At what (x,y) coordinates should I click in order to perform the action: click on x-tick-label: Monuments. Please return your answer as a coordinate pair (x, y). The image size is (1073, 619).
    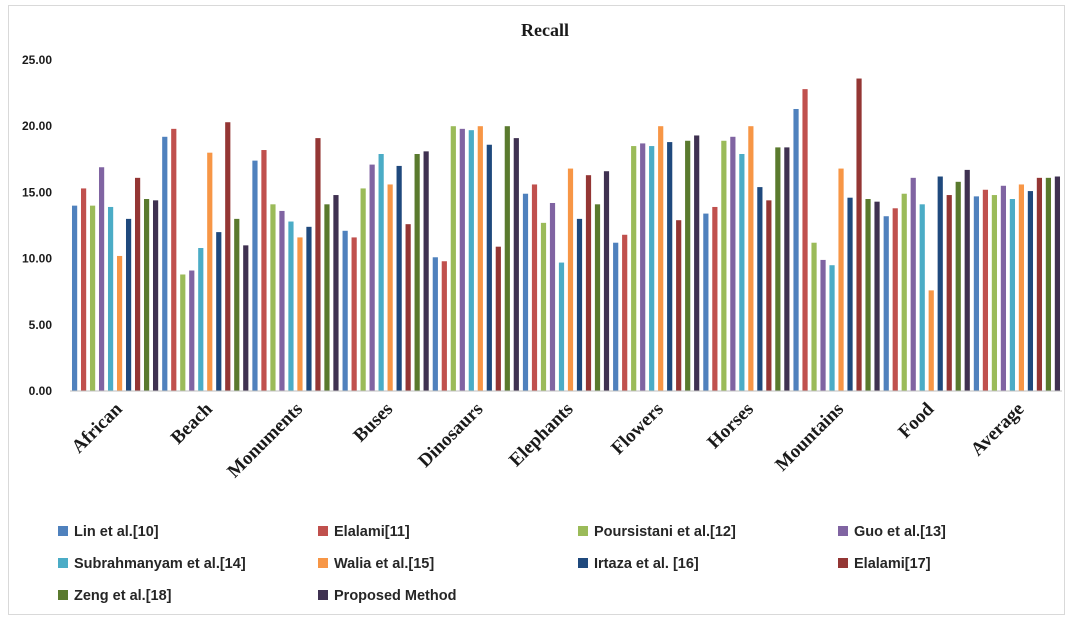
    Looking at the image, I should click on (265, 441).